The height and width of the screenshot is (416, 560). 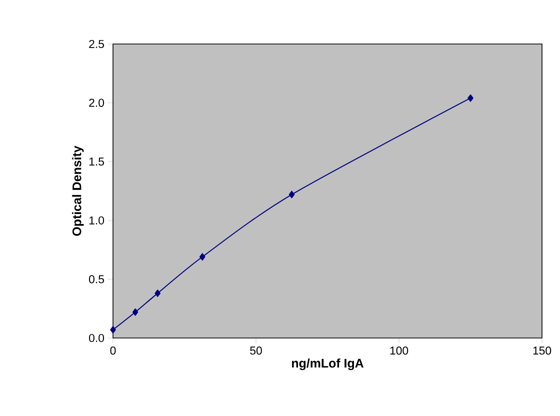 I want to click on x-tick-label: 100, so click(x=399, y=350).